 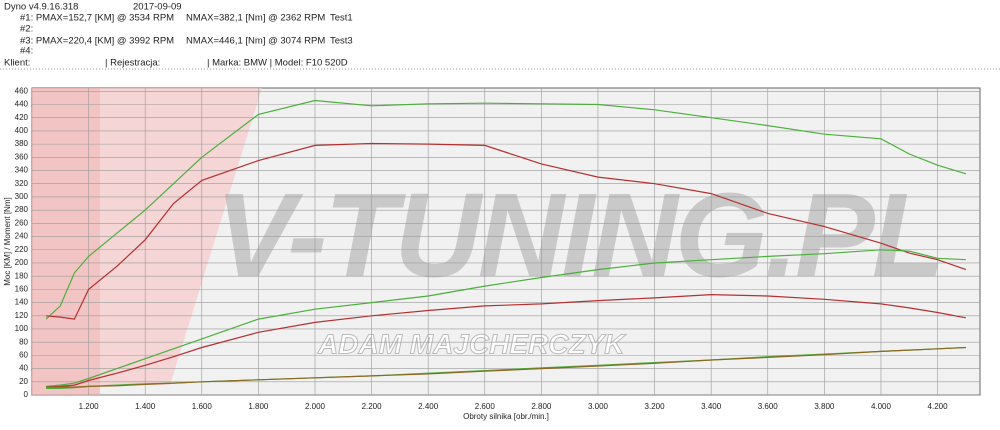 I want to click on y-tick-label: 40, so click(x=23, y=368).